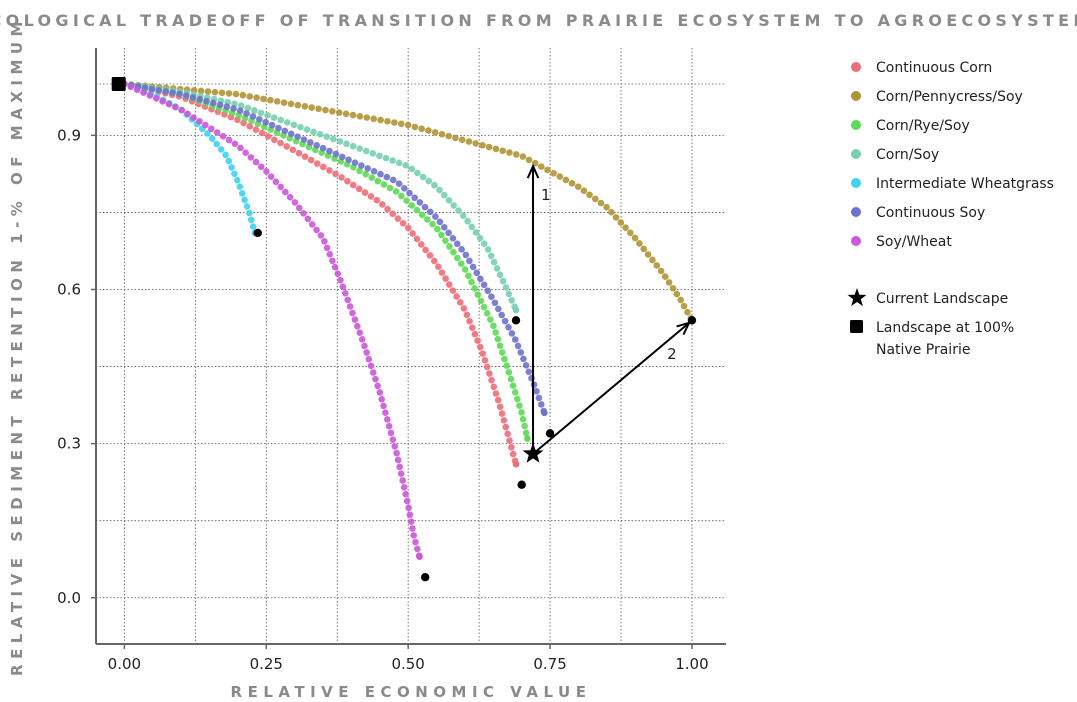  Describe the element at coordinates (949, 97) in the screenshot. I see `legend-label: Corn/Pennycress/Soy` at that location.